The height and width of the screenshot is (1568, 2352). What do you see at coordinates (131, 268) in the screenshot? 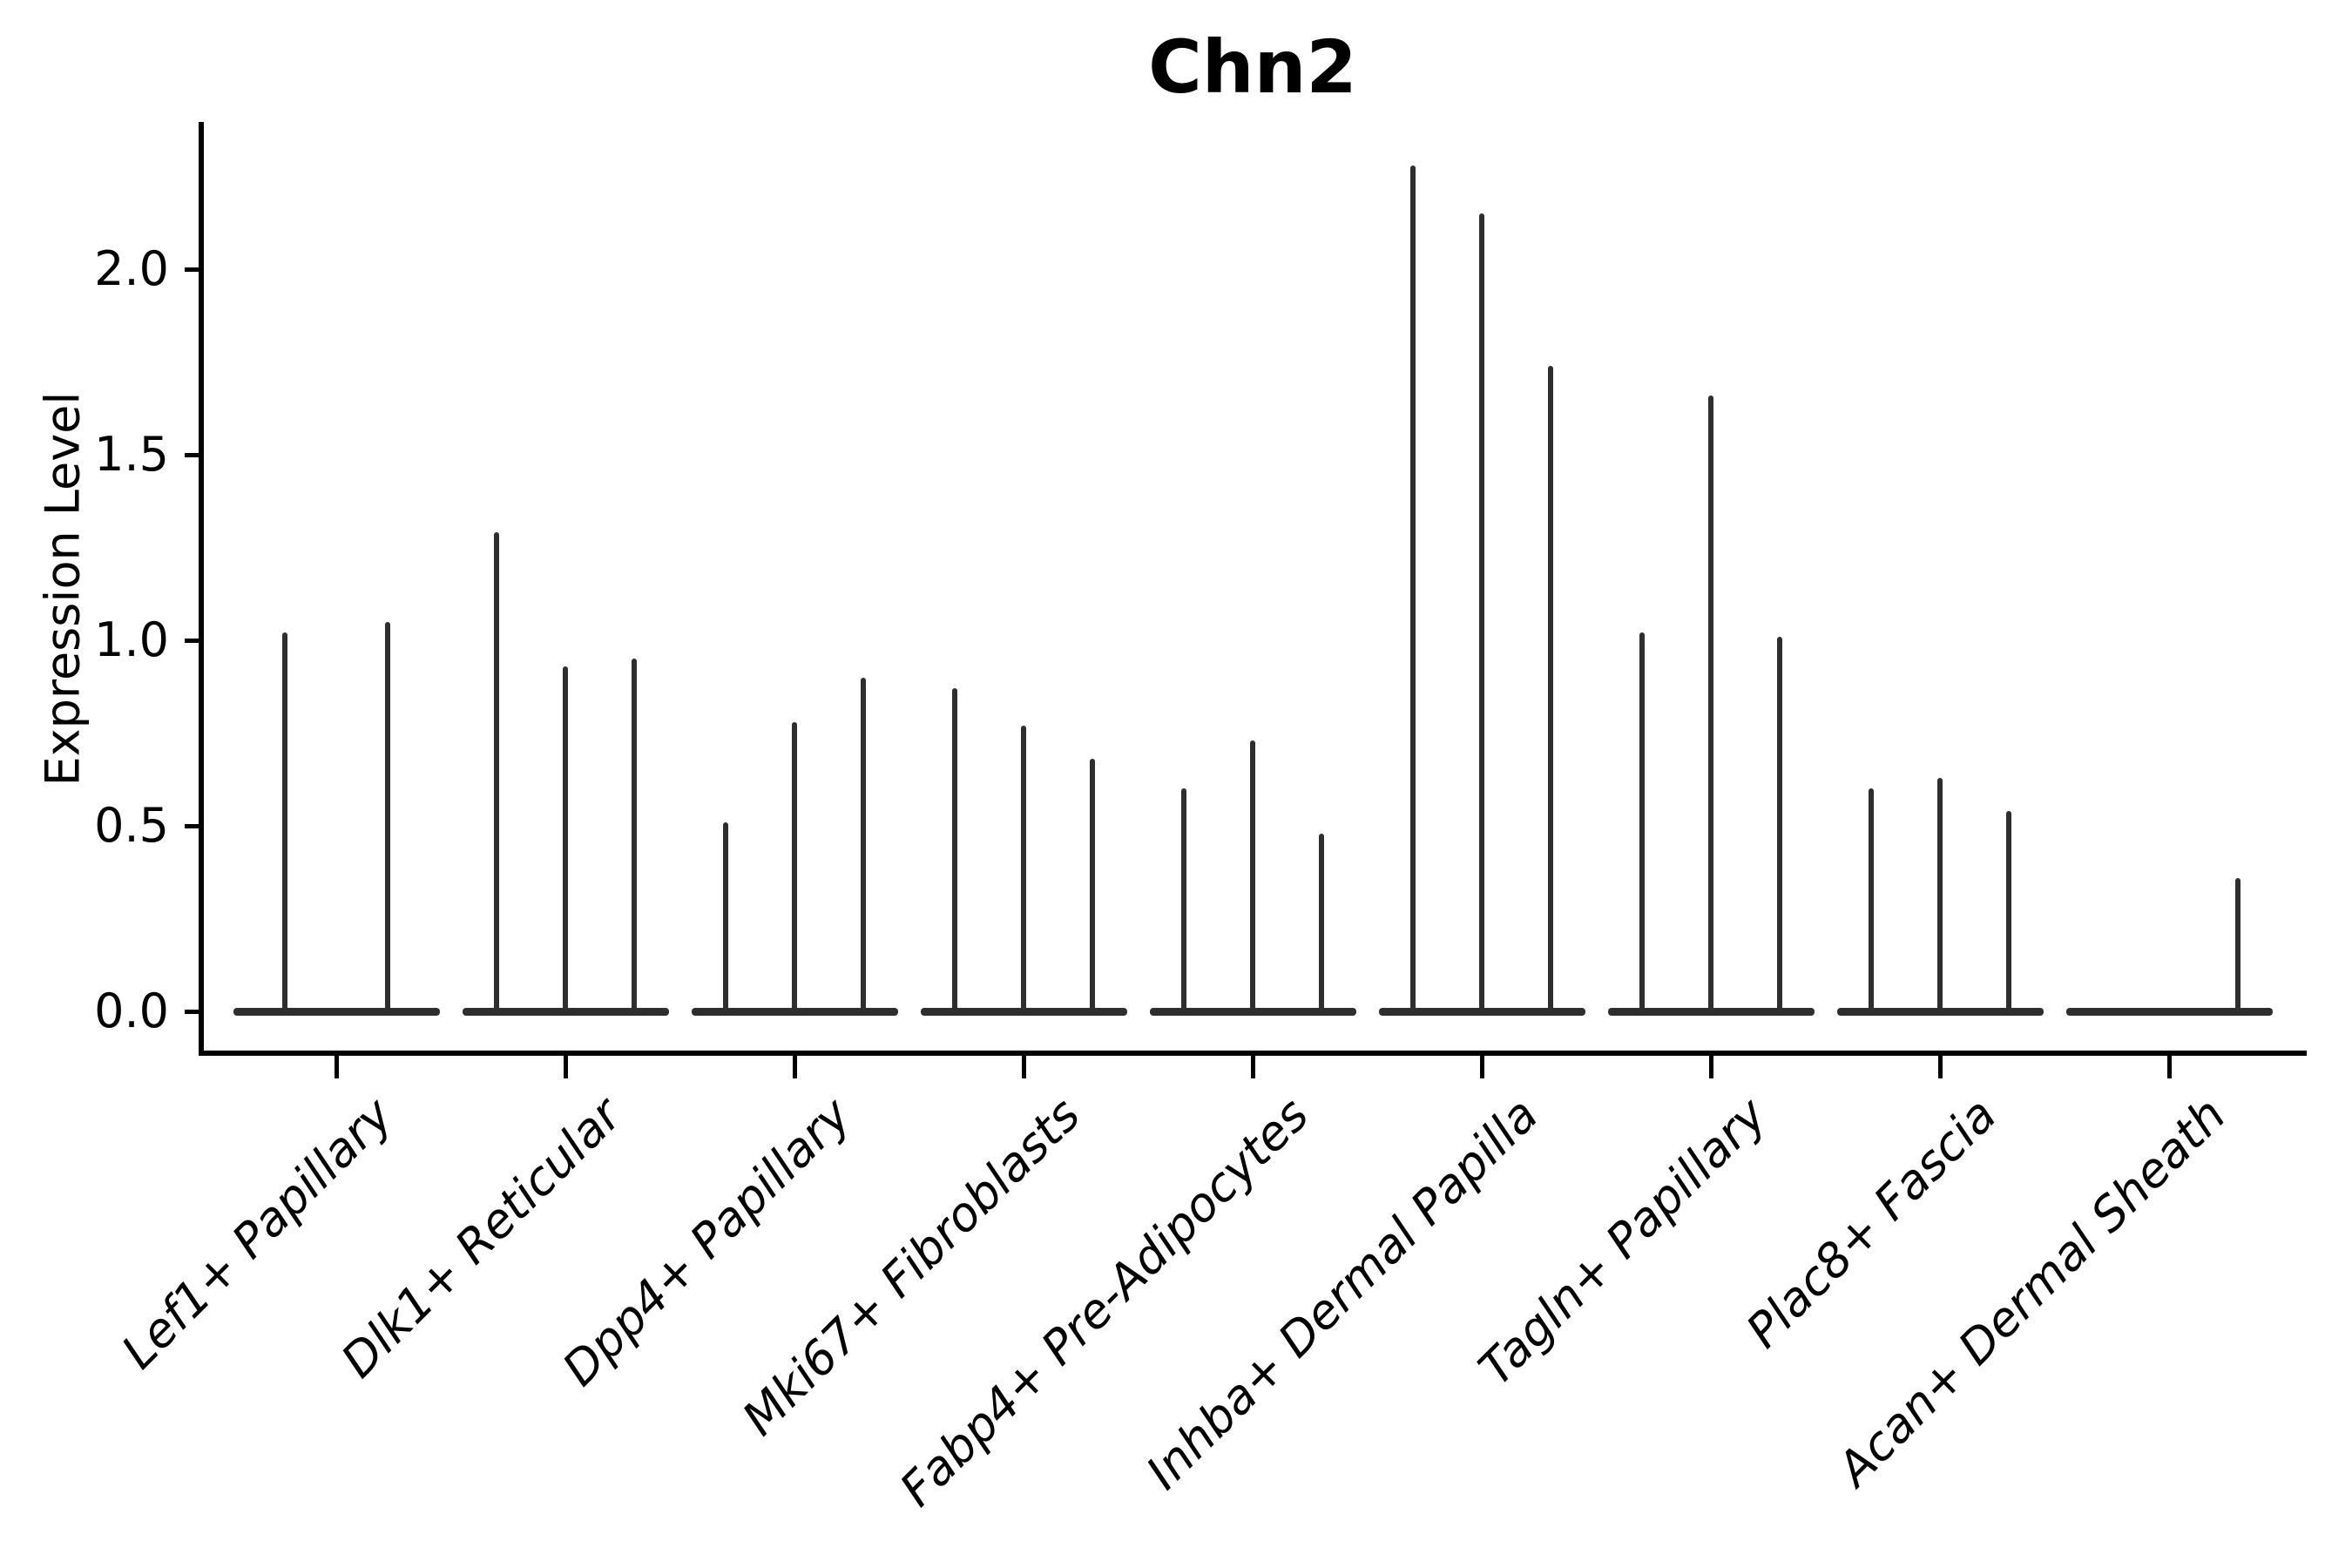
I see `y-tick-label: 2.0` at bounding box center [131, 268].